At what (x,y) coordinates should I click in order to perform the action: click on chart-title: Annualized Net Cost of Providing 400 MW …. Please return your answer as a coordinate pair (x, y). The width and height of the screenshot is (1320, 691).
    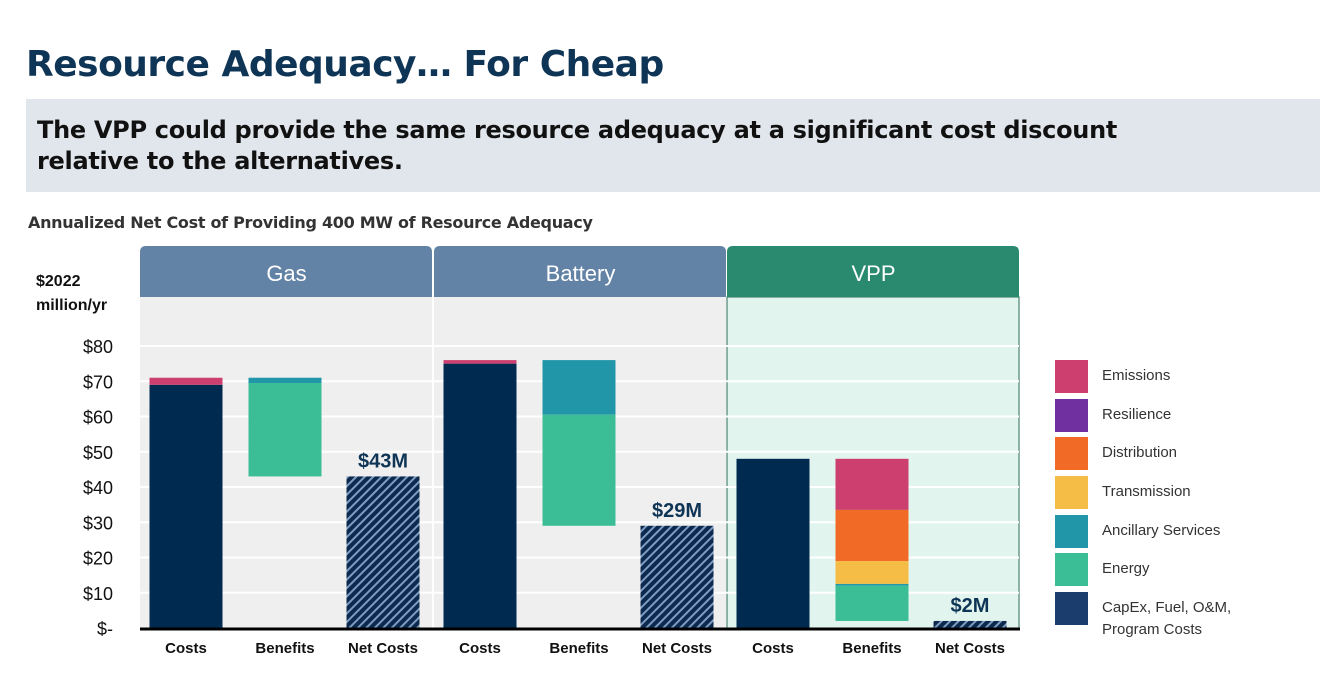
    Looking at the image, I should click on (310, 222).